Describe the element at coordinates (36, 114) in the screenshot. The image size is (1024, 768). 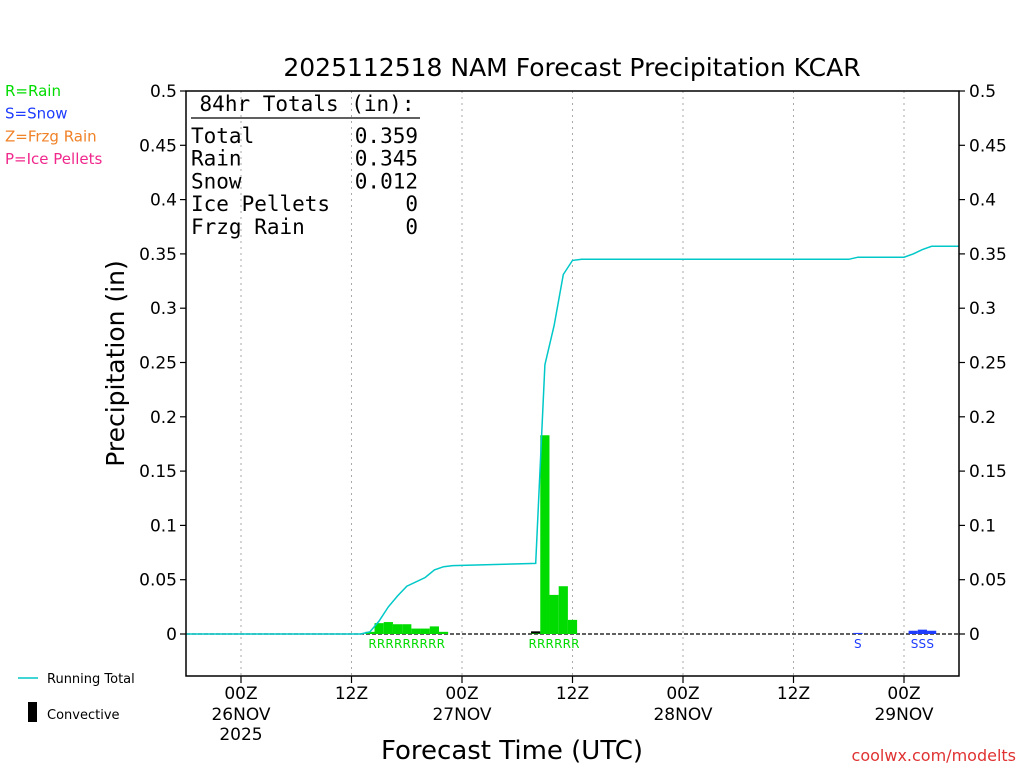
I see `precip-type-legend-item: S=Snow` at that location.